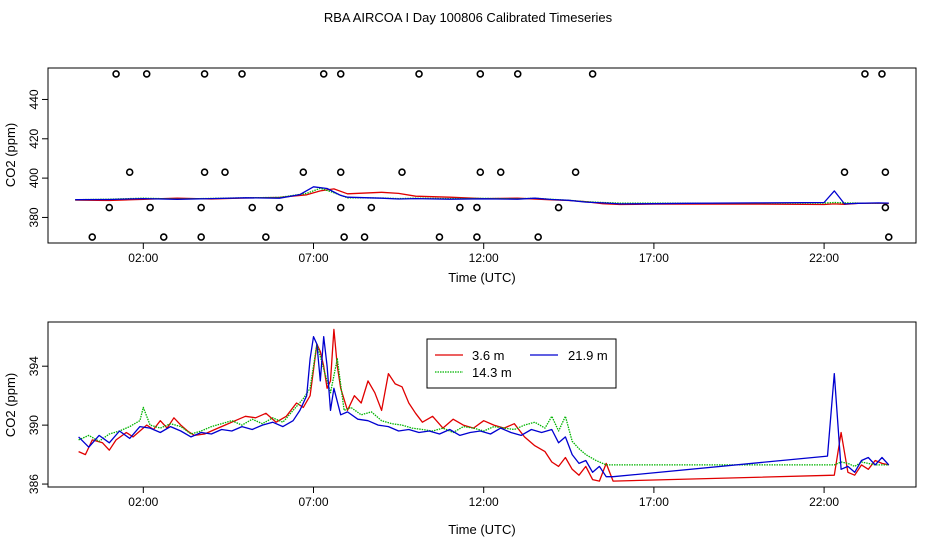 This screenshot has height=540, width=936. I want to click on top-x-tick-label: 02:00, so click(143, 258).